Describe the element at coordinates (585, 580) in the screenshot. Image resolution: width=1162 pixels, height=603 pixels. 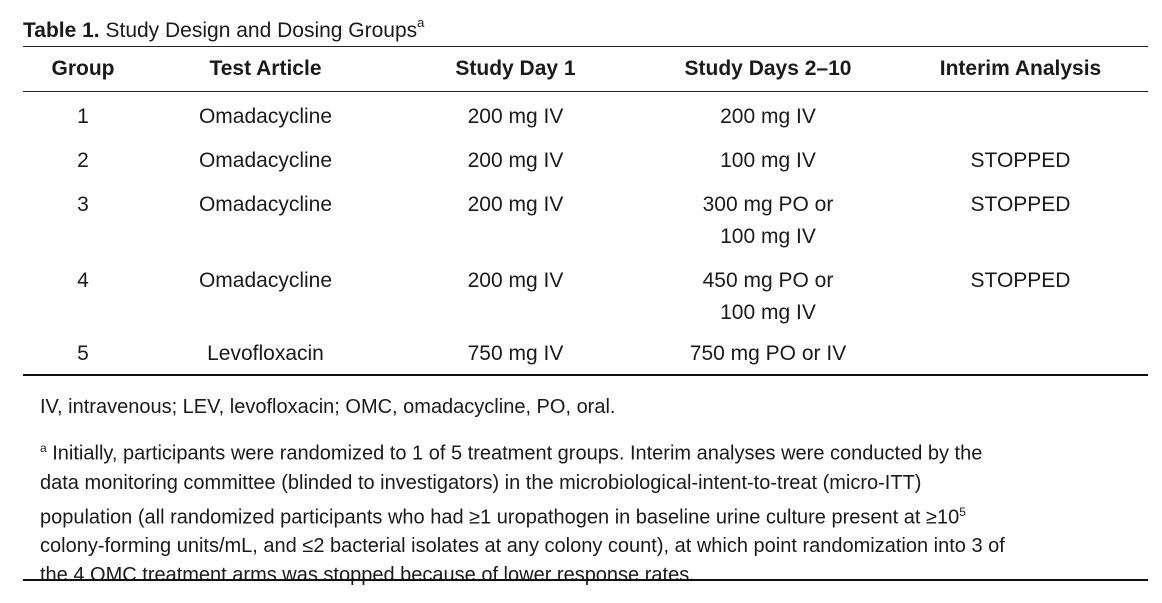
I see `notes-bottom-rule` at that location.